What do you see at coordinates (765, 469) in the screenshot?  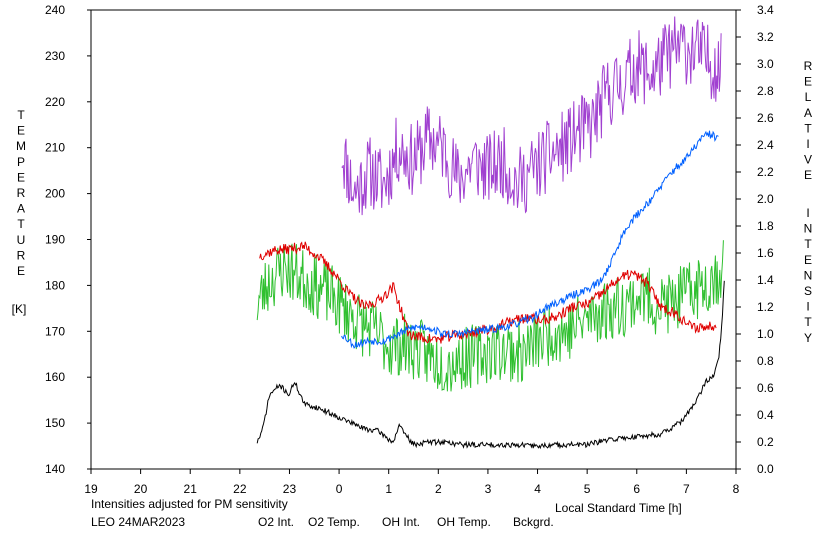 I see `right-tick-label: 0.0` at bounding box center [765, 469].